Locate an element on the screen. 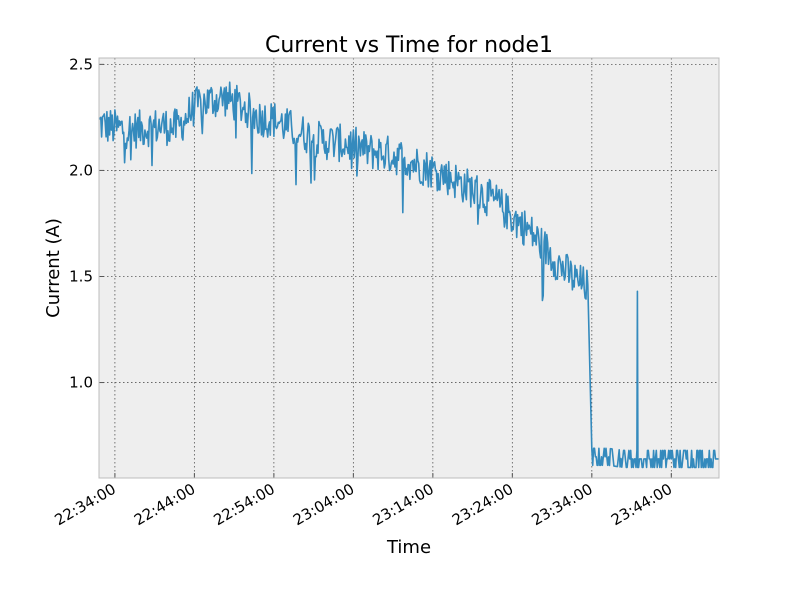  x-axis-label: Time is located at coordinates (408, 547).